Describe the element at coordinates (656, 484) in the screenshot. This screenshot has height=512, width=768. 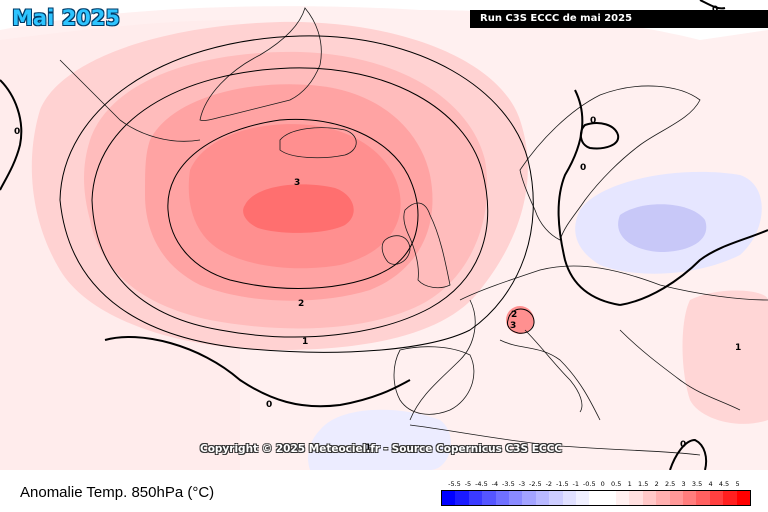
I see `legend-tick-label: 2` at that location.